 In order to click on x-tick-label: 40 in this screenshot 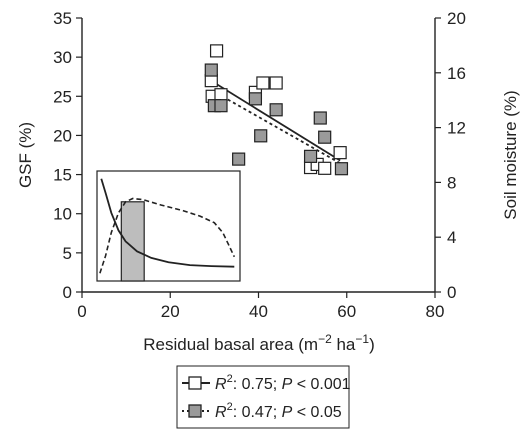, I will do `click(258, 311)`.